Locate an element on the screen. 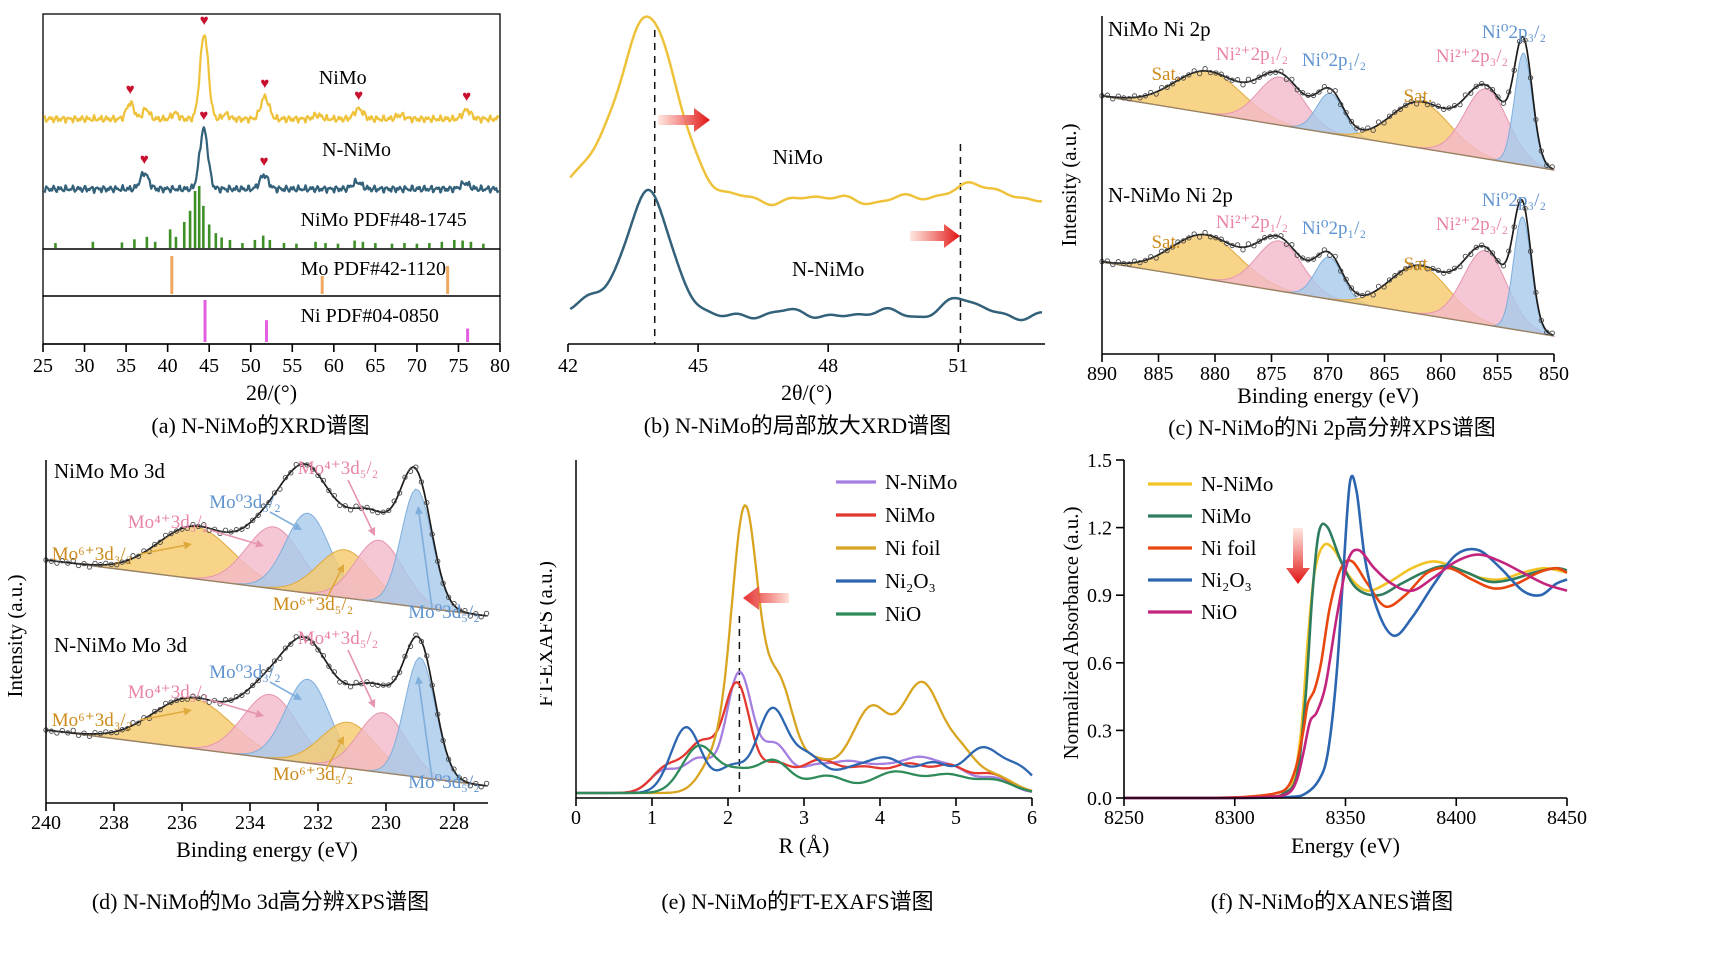  tick-label: 42 is located at coordinates (568, 366).